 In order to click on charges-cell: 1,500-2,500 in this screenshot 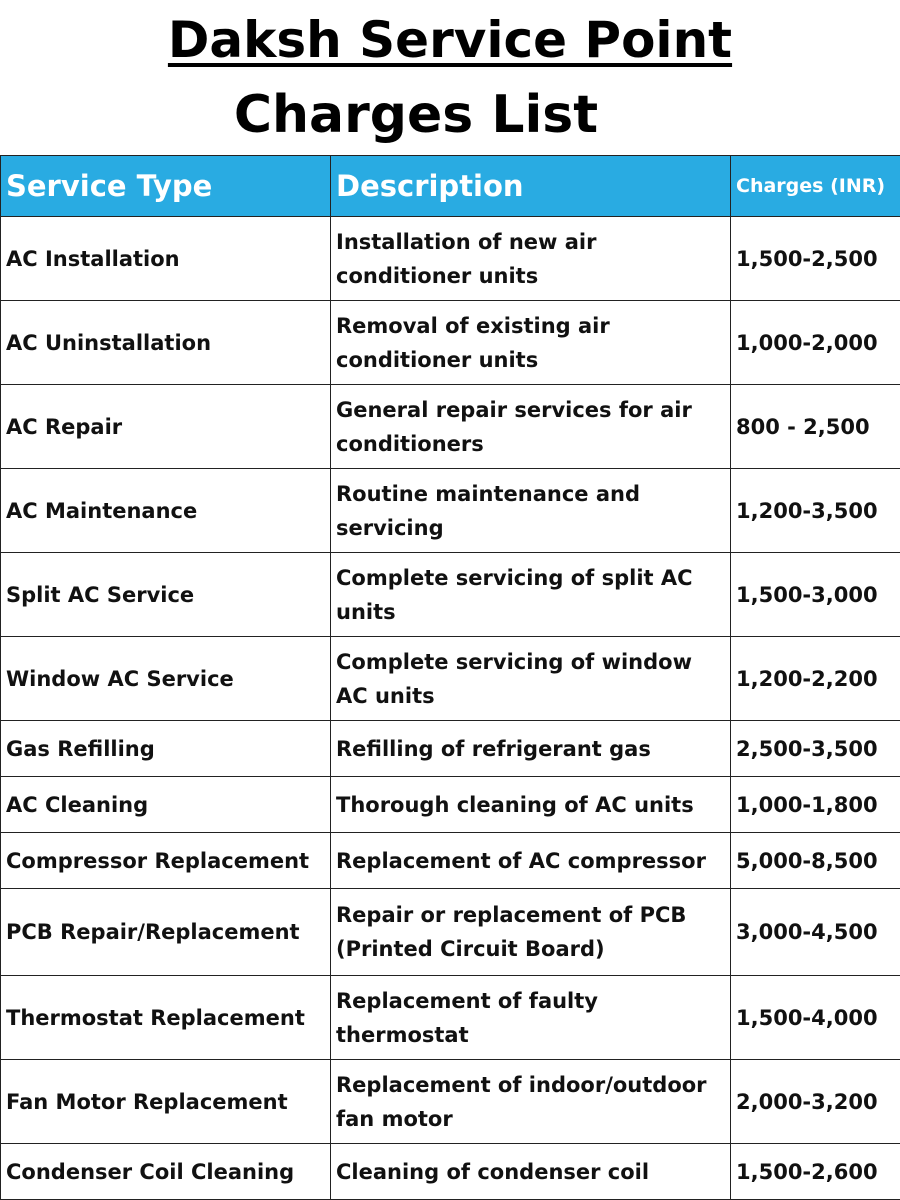, I will do `click(815, 258)`.